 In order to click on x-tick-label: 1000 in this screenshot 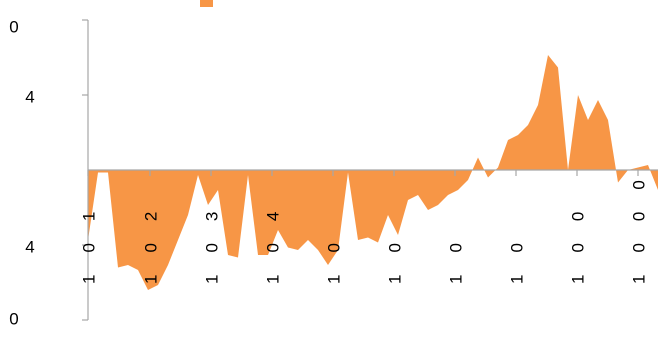, I will do `click(638, 221)`.